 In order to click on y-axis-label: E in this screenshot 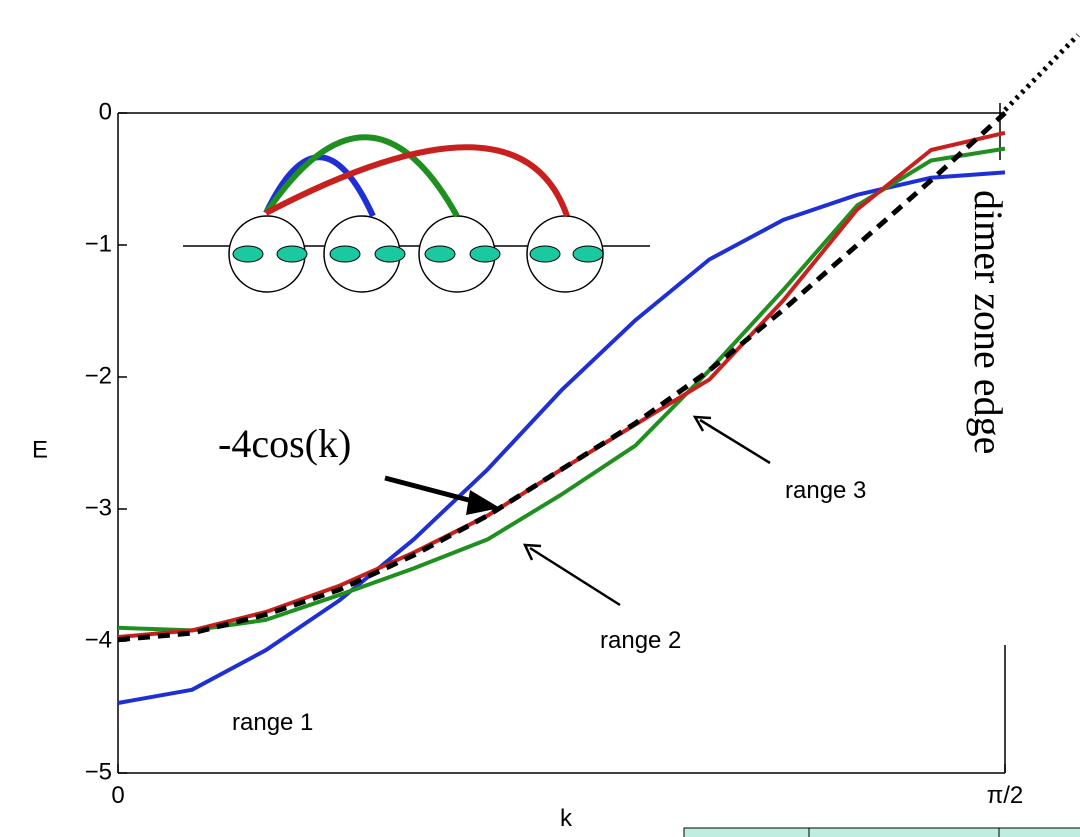, I will do `click(40, 449)`.